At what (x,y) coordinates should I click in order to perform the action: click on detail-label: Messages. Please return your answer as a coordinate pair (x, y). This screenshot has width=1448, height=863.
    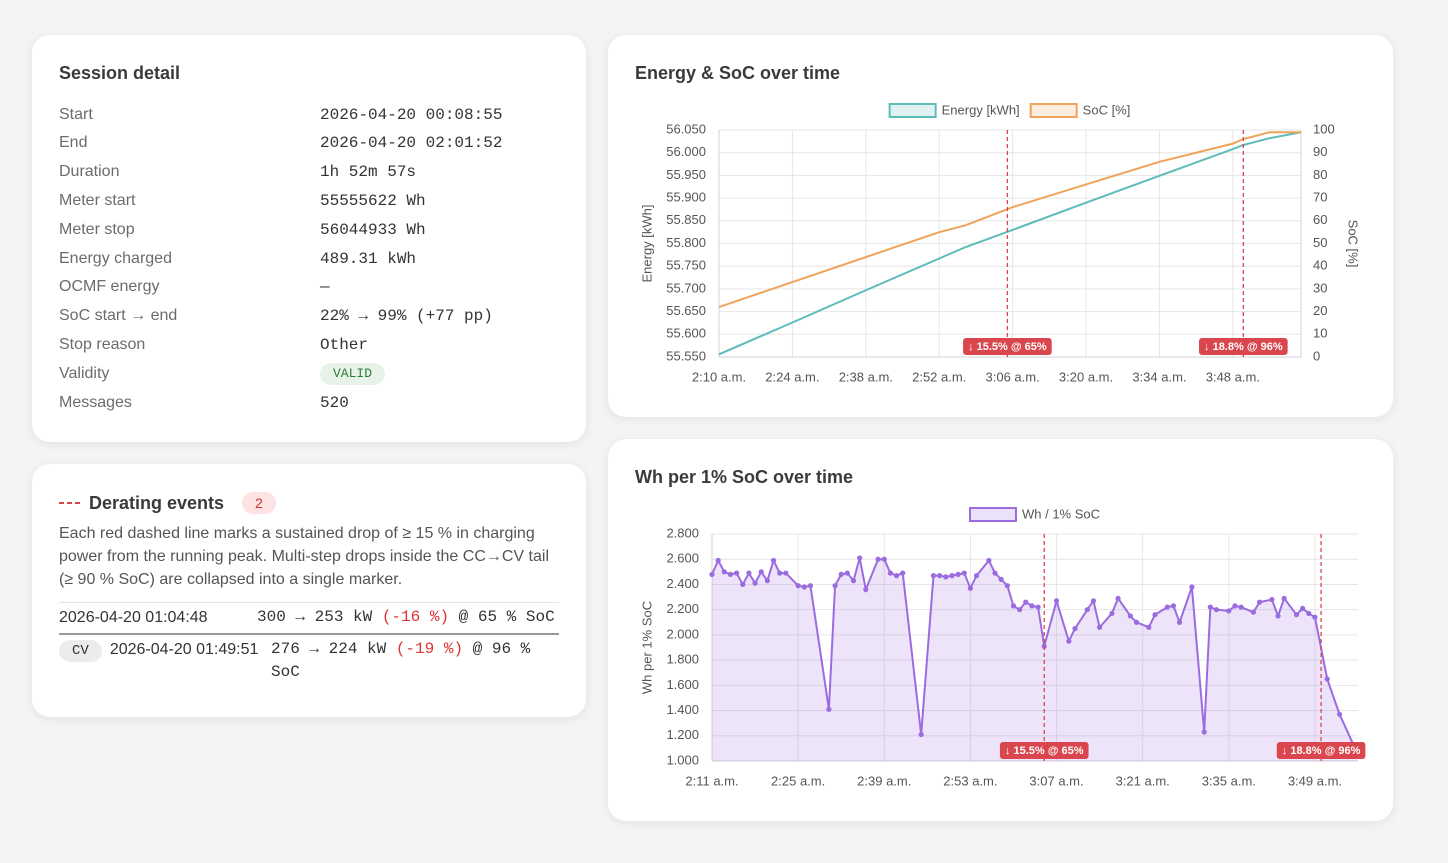
    Looking at the image, I should click on (95, 402).